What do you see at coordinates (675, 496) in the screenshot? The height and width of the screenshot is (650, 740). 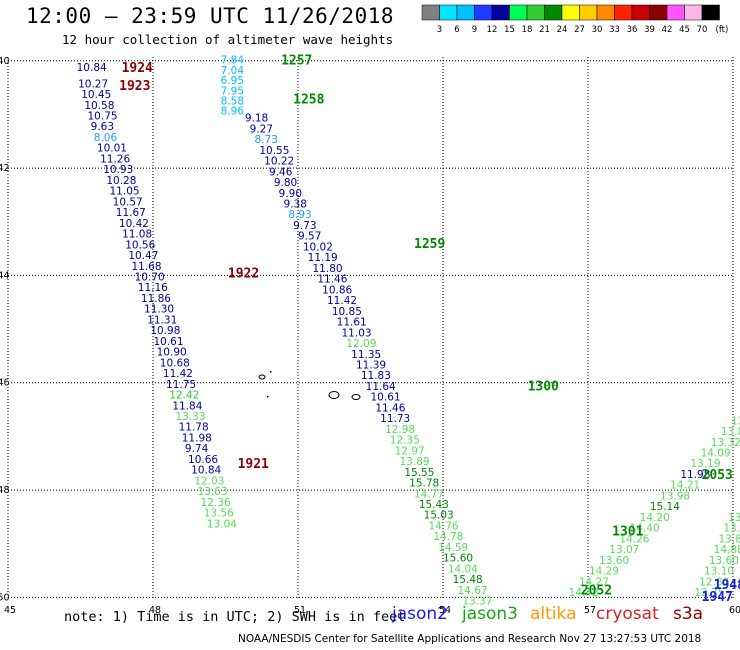 I see `swh-value-label: 13.98` at bounding box center [675, 496].